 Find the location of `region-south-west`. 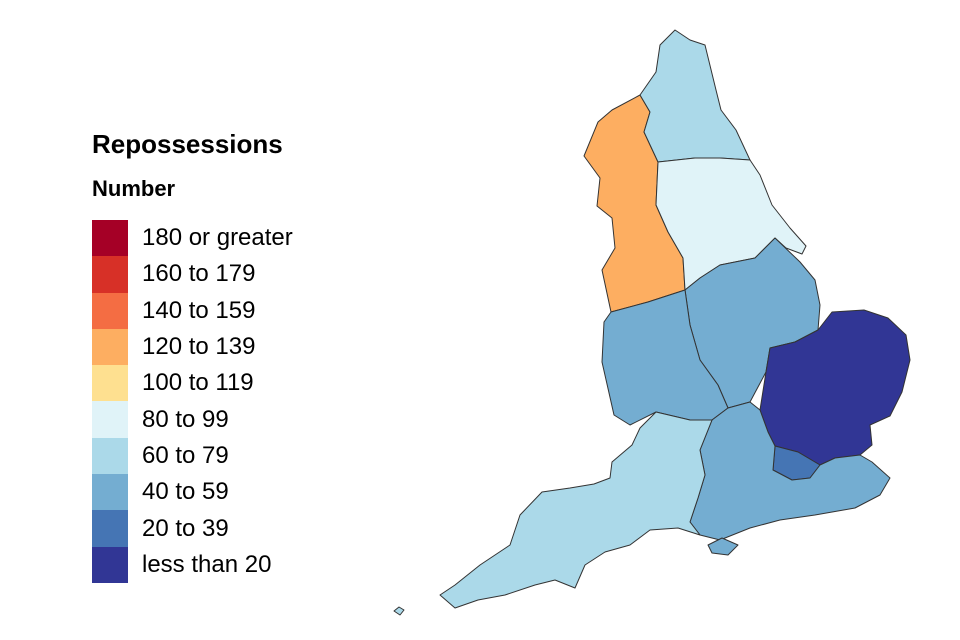

region-south-west is located at coordinates (576, 510).